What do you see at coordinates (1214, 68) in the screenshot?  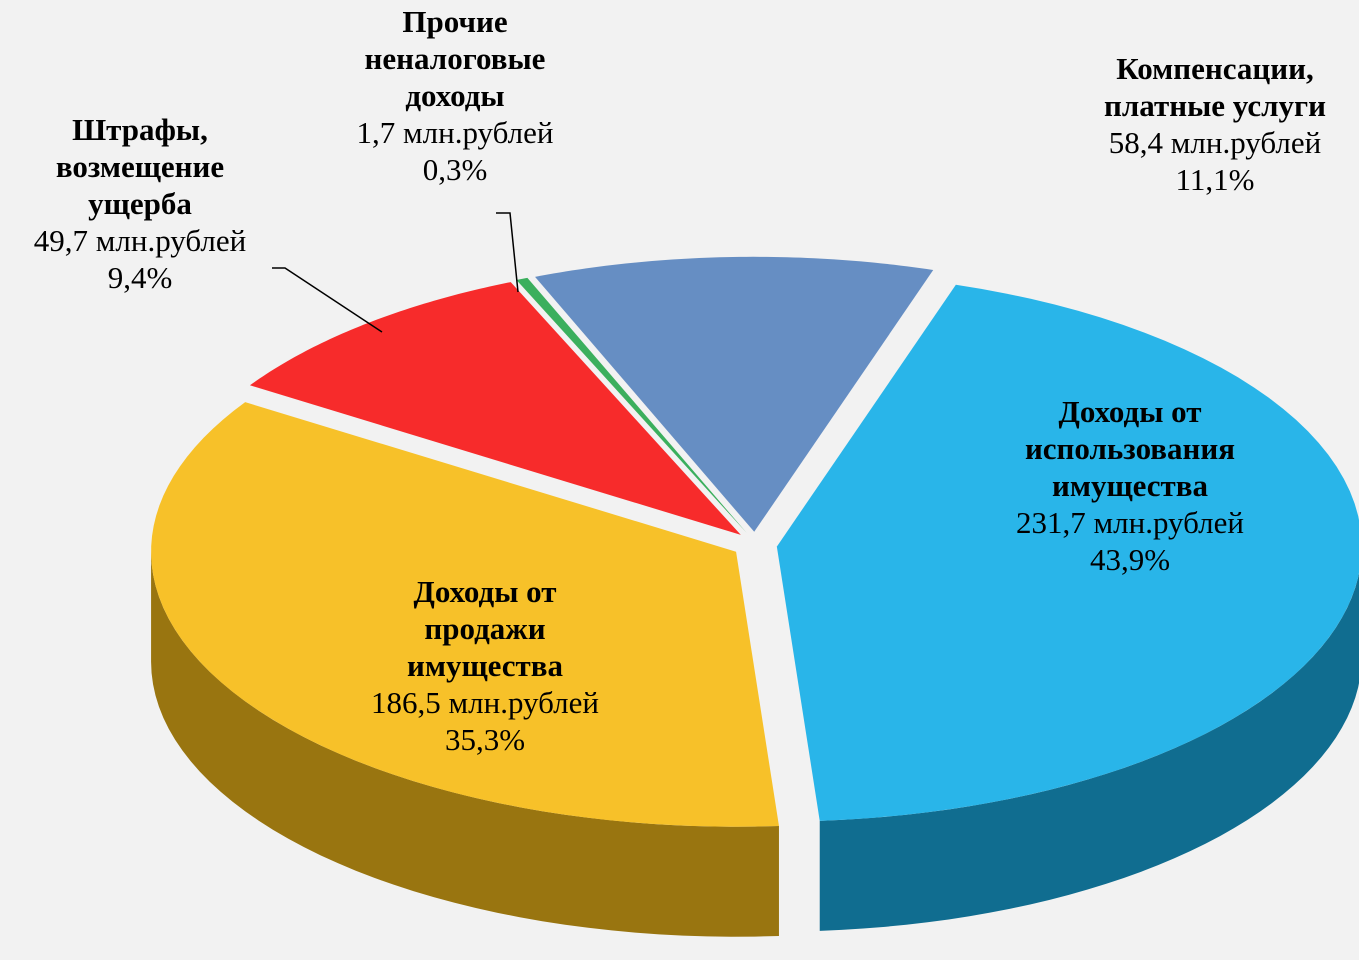 I see `label-line: Компенсации,` at bounding box center [1214, 68].